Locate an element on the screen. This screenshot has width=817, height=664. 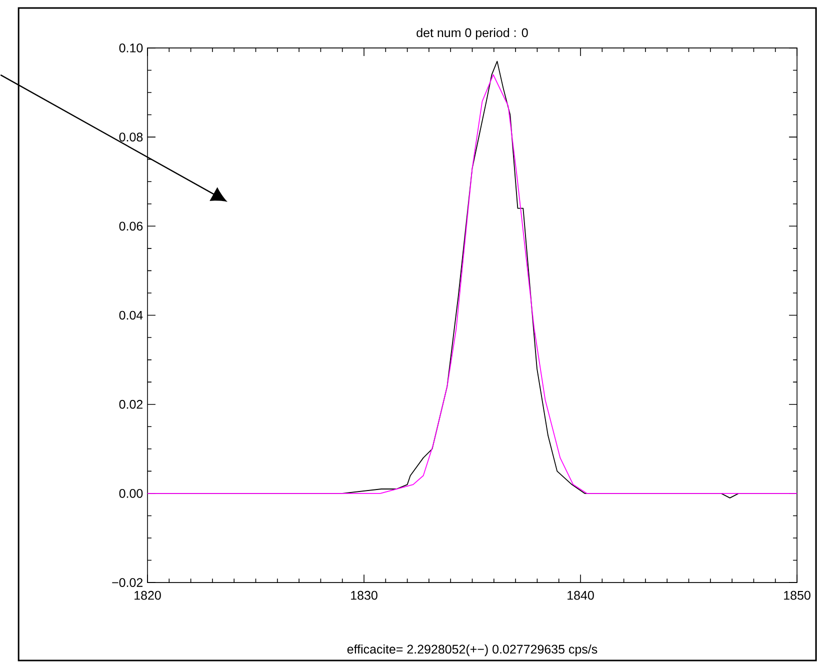
x-tick-label: 1830 is located at coordinates (364, 595).